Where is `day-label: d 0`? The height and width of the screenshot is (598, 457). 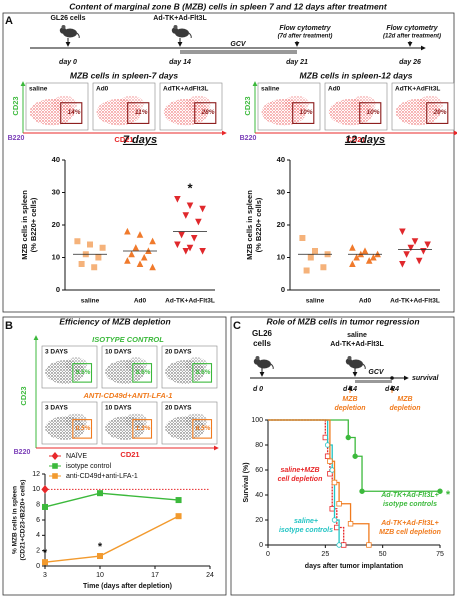
day-label: d 0 is located at coordinates (258, 389).